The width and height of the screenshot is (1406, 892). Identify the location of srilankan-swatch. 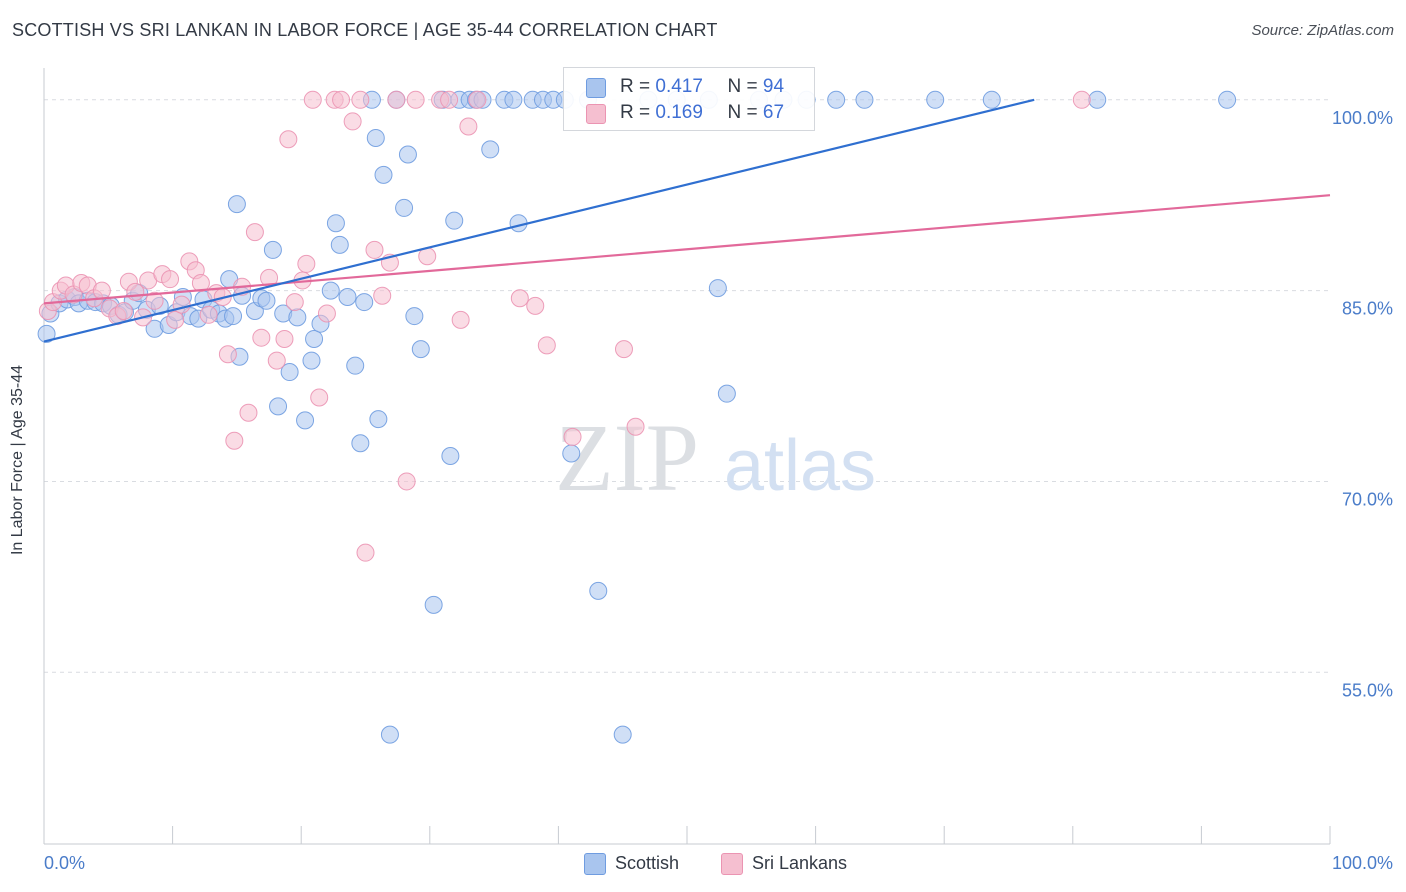
(596, 114).